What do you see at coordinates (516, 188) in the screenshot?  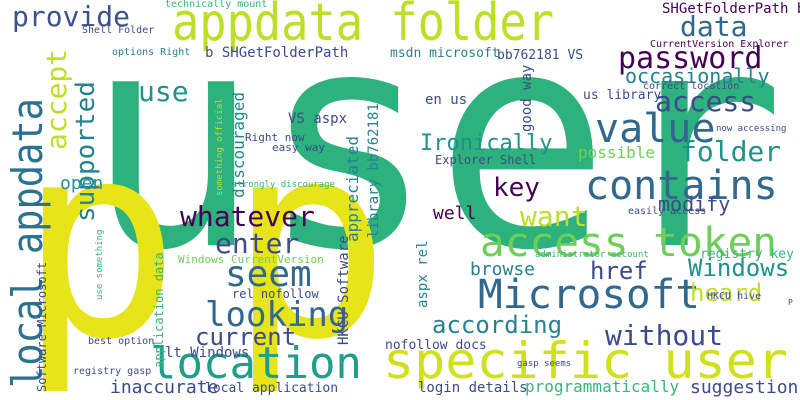 I see `word: key` at bounding box center [516, 188].